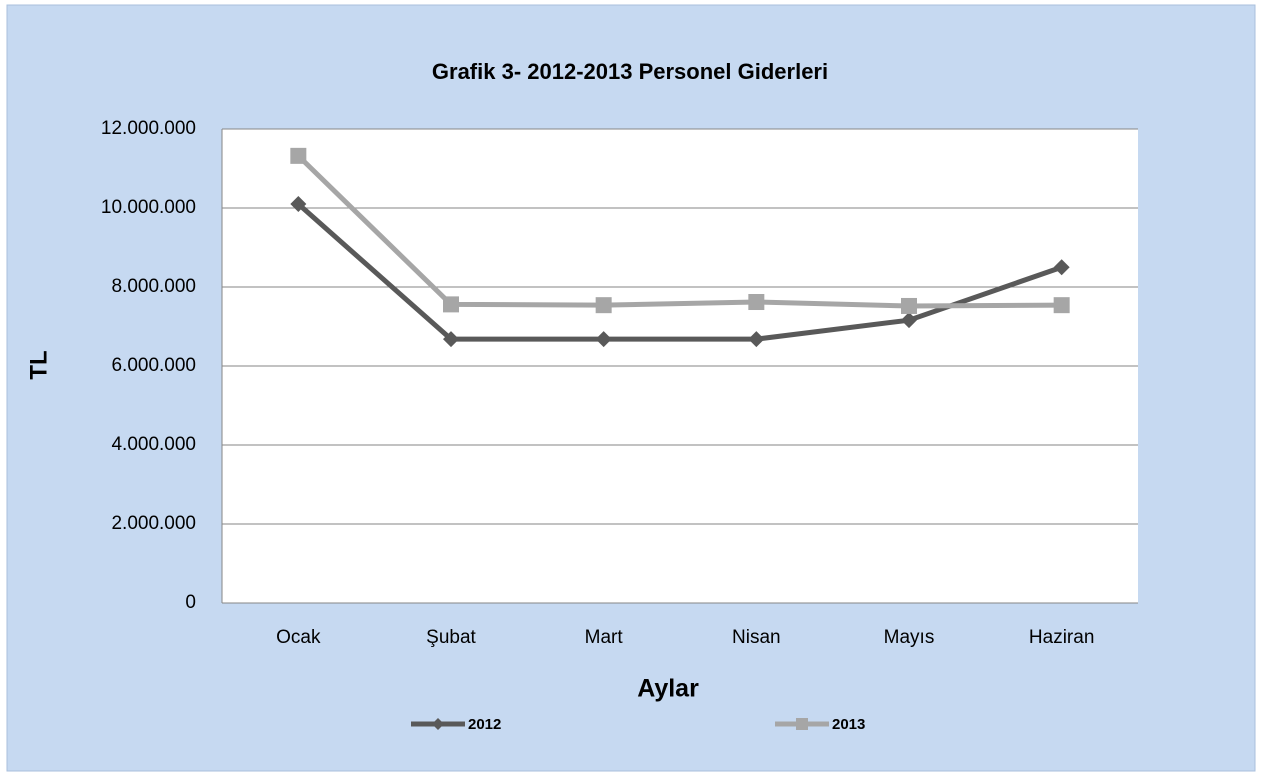  What do you see at coordinates (190, 602) in the screenshot?
I see `y-tick-label: 0` at bounding box center [190, 602].